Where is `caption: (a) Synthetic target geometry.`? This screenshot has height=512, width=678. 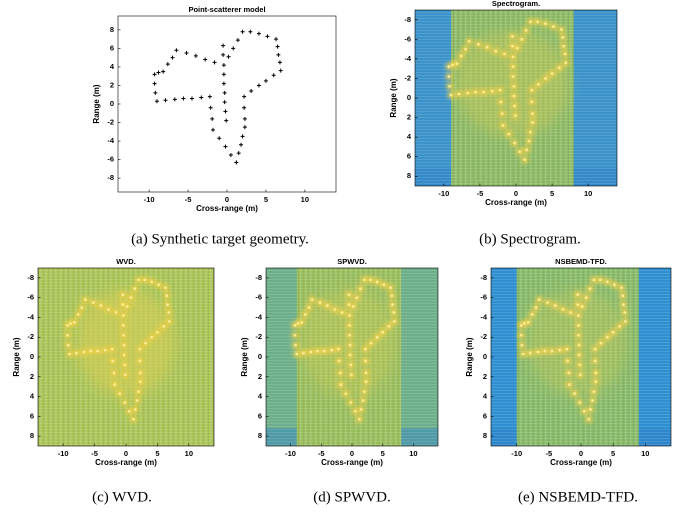
caption: (a) Synthetic target geometry. is located at coordinates (220, 239).